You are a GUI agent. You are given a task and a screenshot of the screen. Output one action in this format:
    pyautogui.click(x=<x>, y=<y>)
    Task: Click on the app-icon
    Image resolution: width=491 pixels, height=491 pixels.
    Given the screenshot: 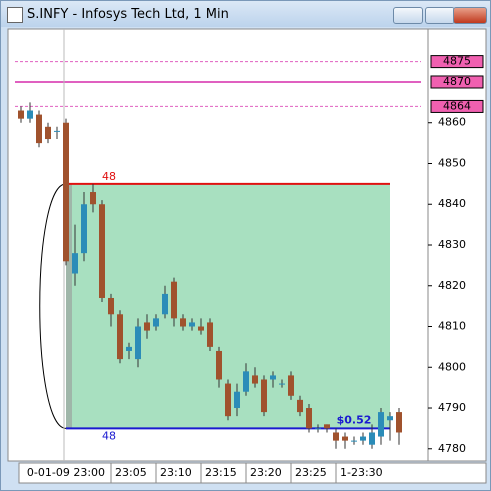 What is the action you would take?
    pyautogui.click(x=15, y=15)
    